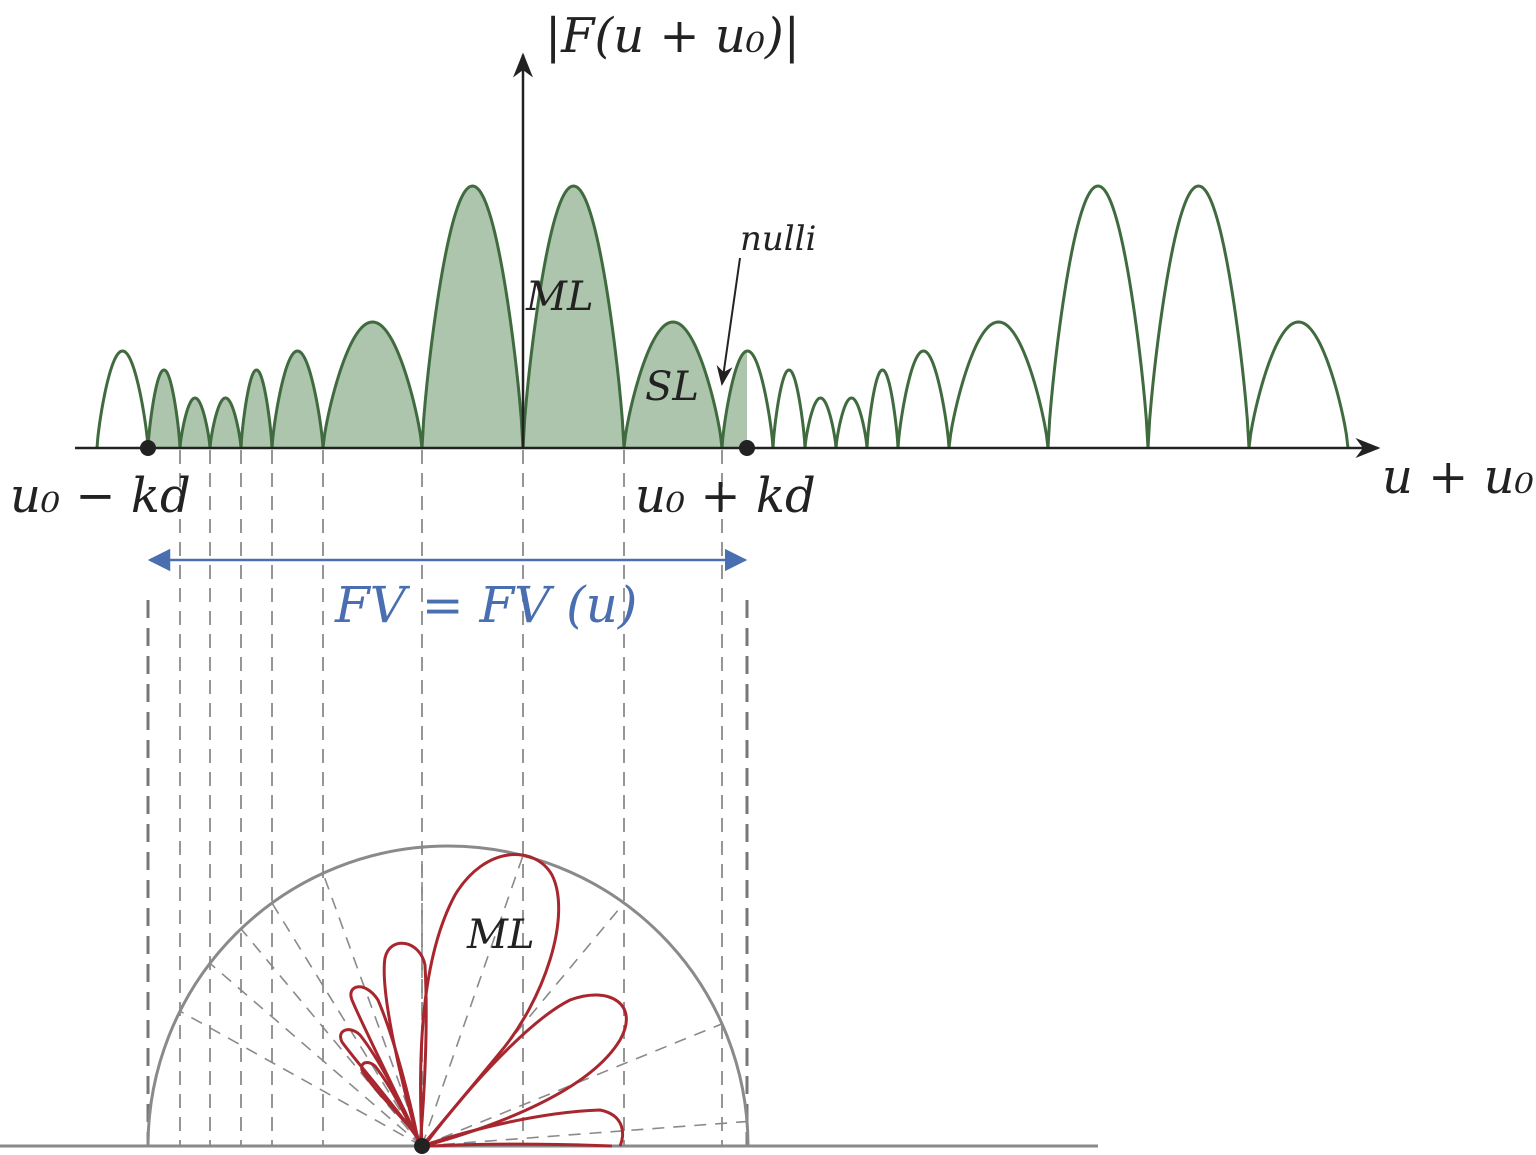  Describe the element at coordinates (559, 297) in the screenshot. I see `main-lobe-label: ML` at that location.